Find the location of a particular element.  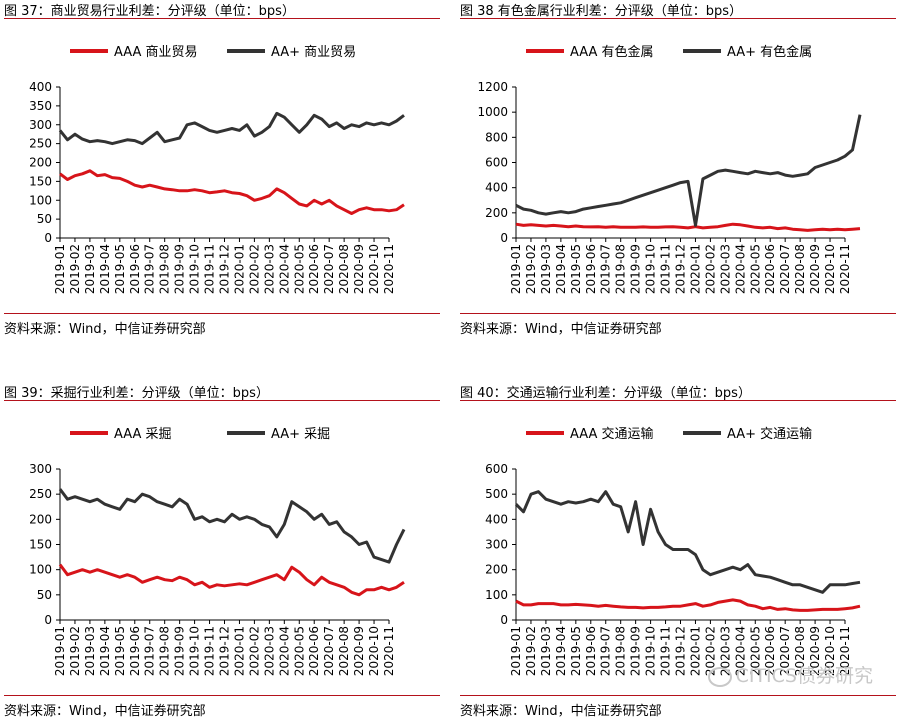

chart-title: 图 39：采掘行业利差：分评级（单位：bps） is located at coordinates (136, 393).